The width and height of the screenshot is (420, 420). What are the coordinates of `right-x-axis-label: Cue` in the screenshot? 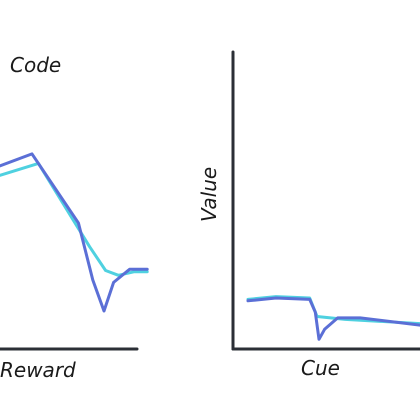 It's located at (320, 368).